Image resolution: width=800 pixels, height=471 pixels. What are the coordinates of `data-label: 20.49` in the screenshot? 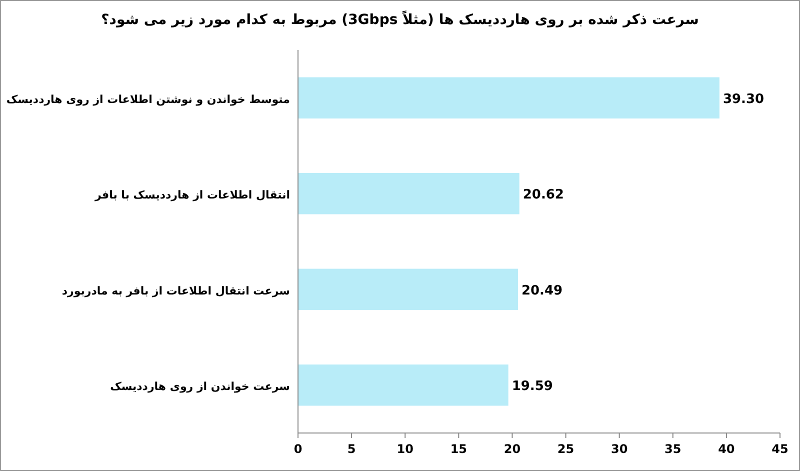 It's located at (542, 290).